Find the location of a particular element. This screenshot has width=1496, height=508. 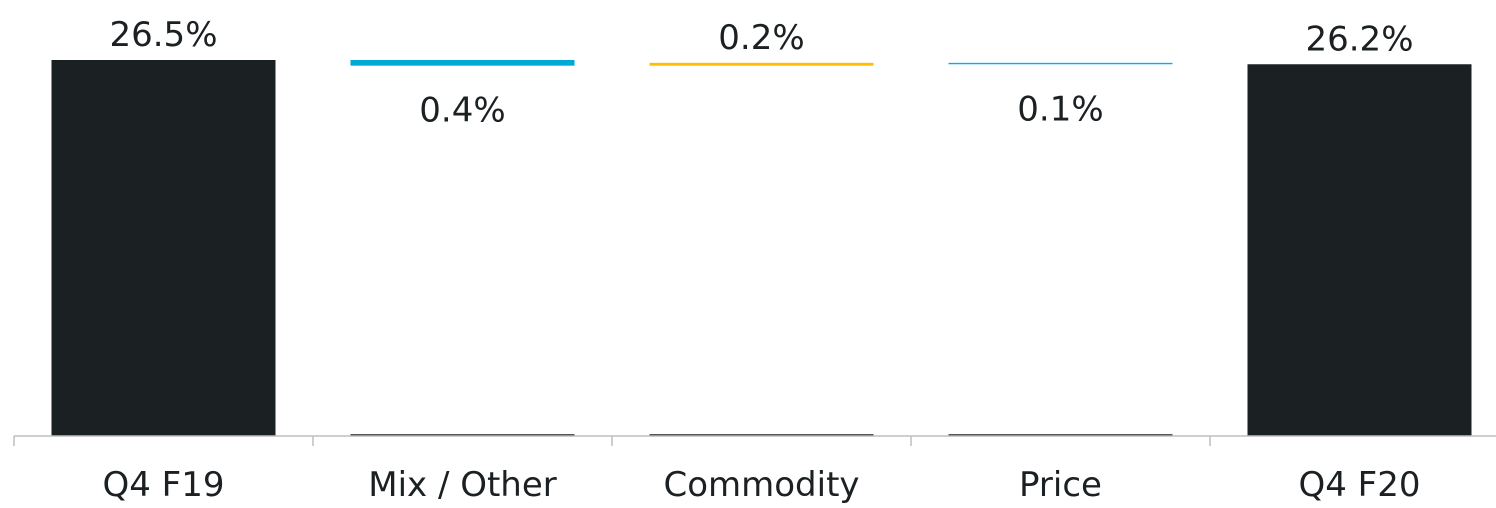

category-label-mix-other: Mix / Other is located at coordinates (462, 485).